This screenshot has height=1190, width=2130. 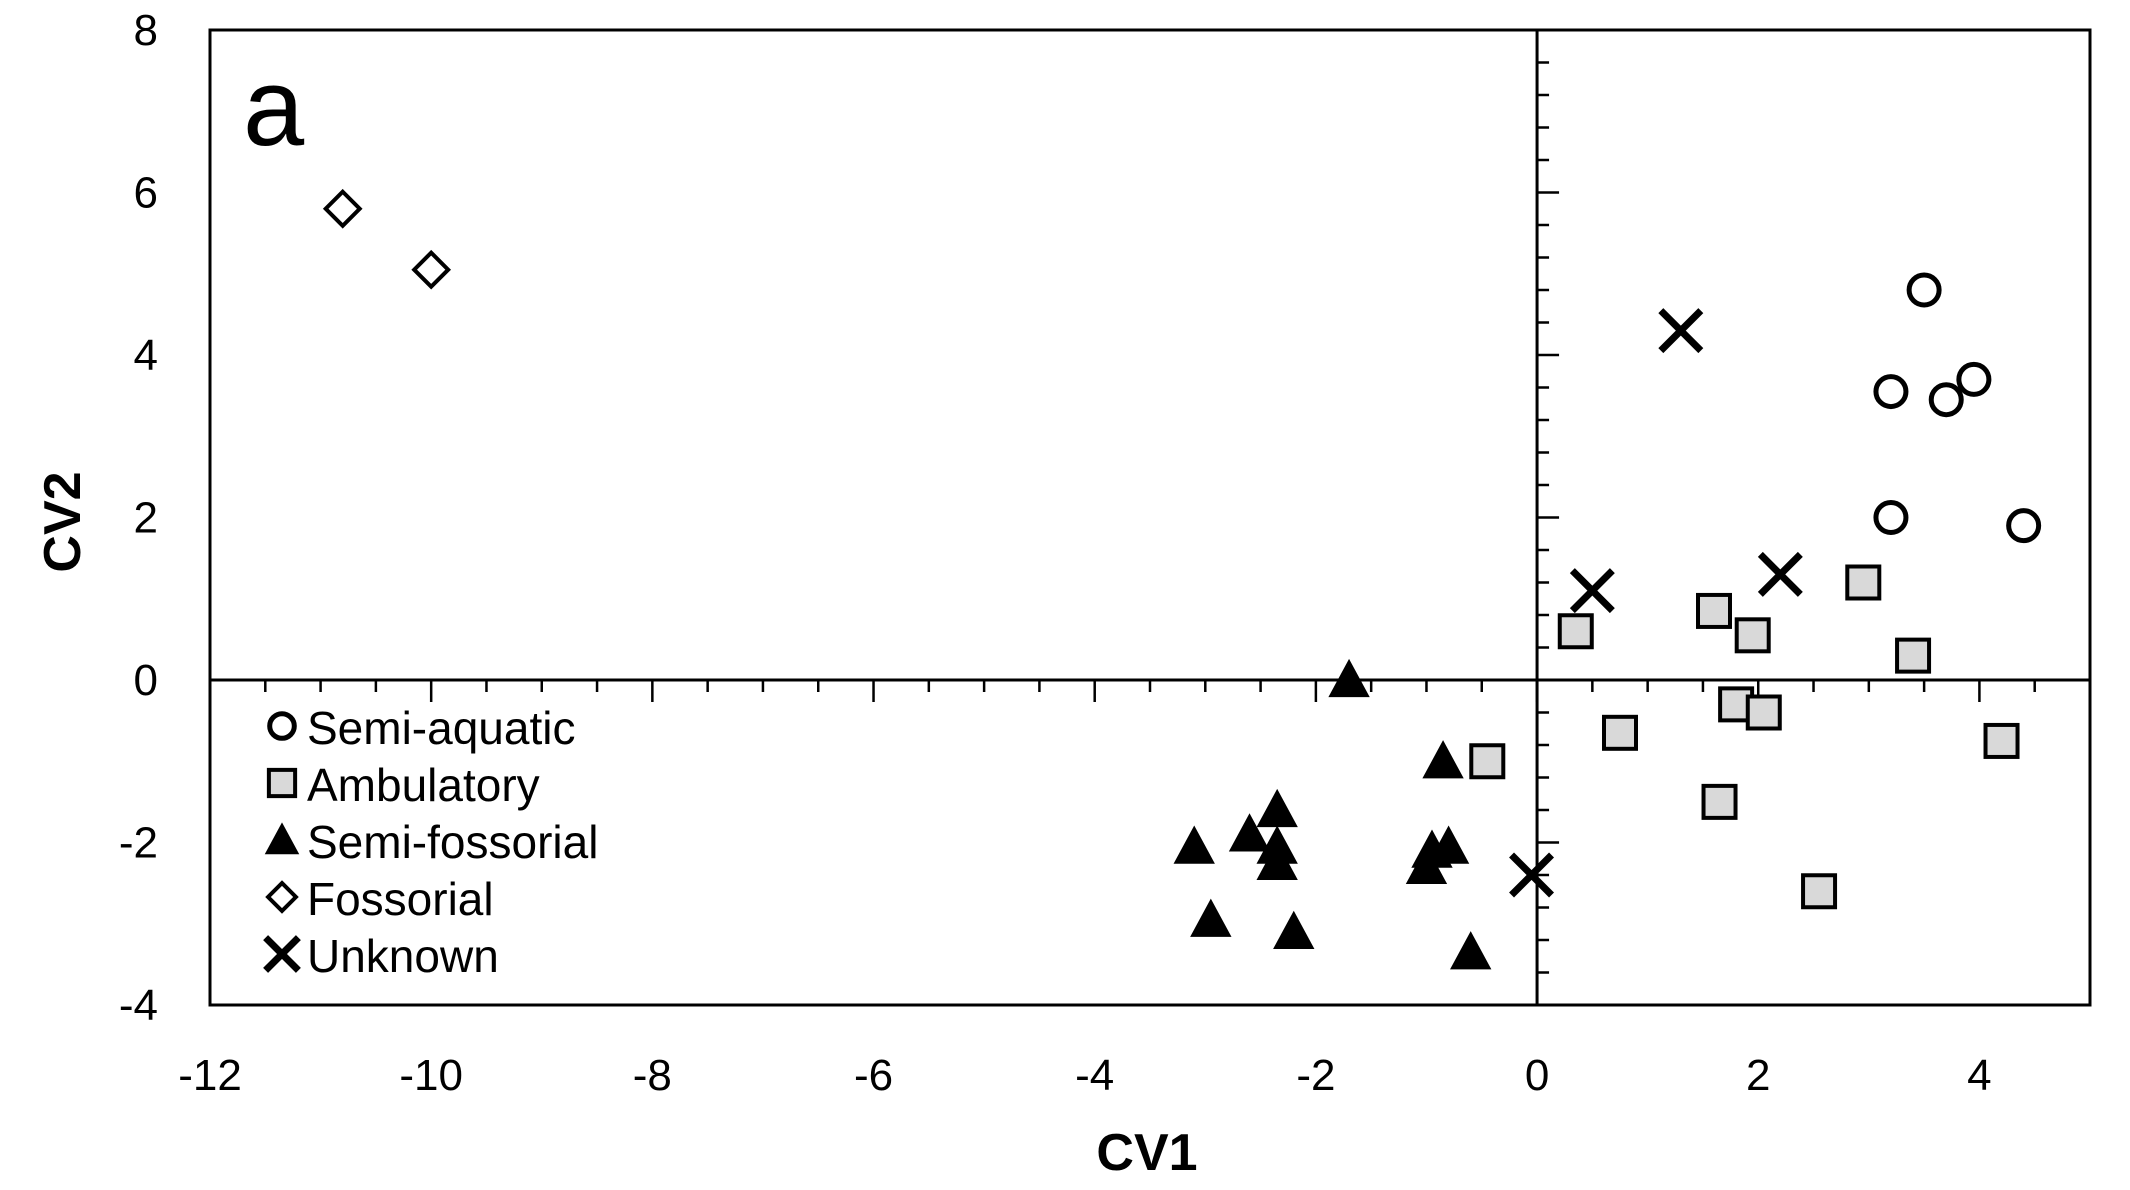 What do you see at coordinates (146, 30) in the screenshot?
I see `y-tick-label: 8` at bounding box center [146, 30].